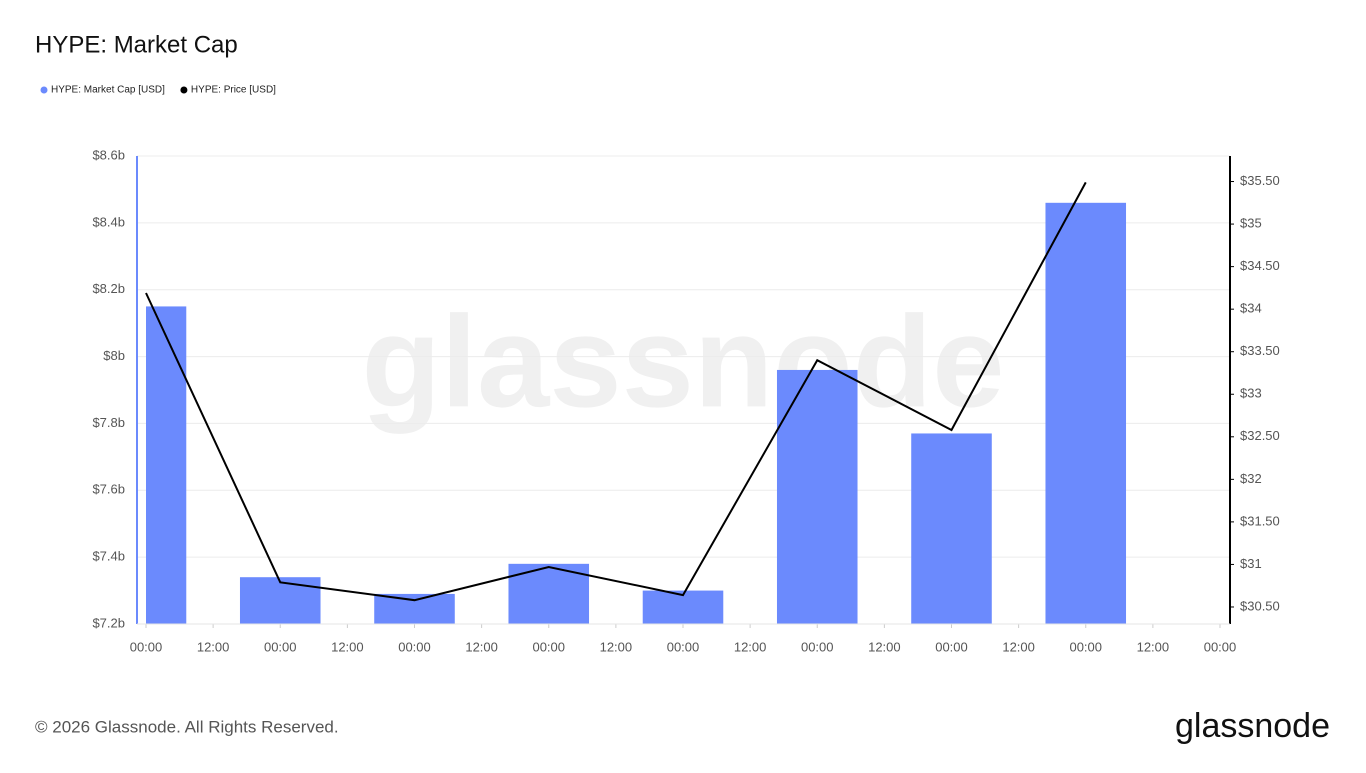 The width and height of the screenshot is (1366, 773). What do you see at coordinates (114, 355) in the screenshot?
I see `y-tick-label: $8b` at bounding box center [114, 355].